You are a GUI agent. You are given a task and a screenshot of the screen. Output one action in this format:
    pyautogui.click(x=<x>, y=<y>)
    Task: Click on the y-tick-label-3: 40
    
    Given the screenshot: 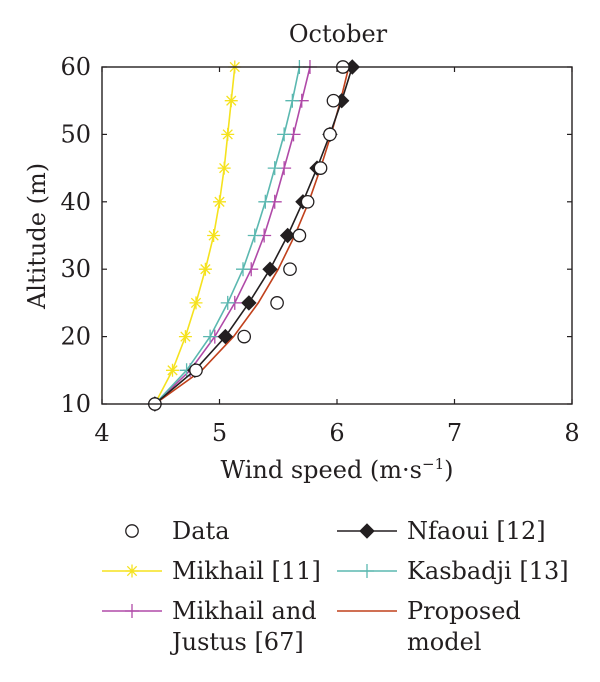 What is the action you would take?
    pyautogui.click(x=75, y=202)
    